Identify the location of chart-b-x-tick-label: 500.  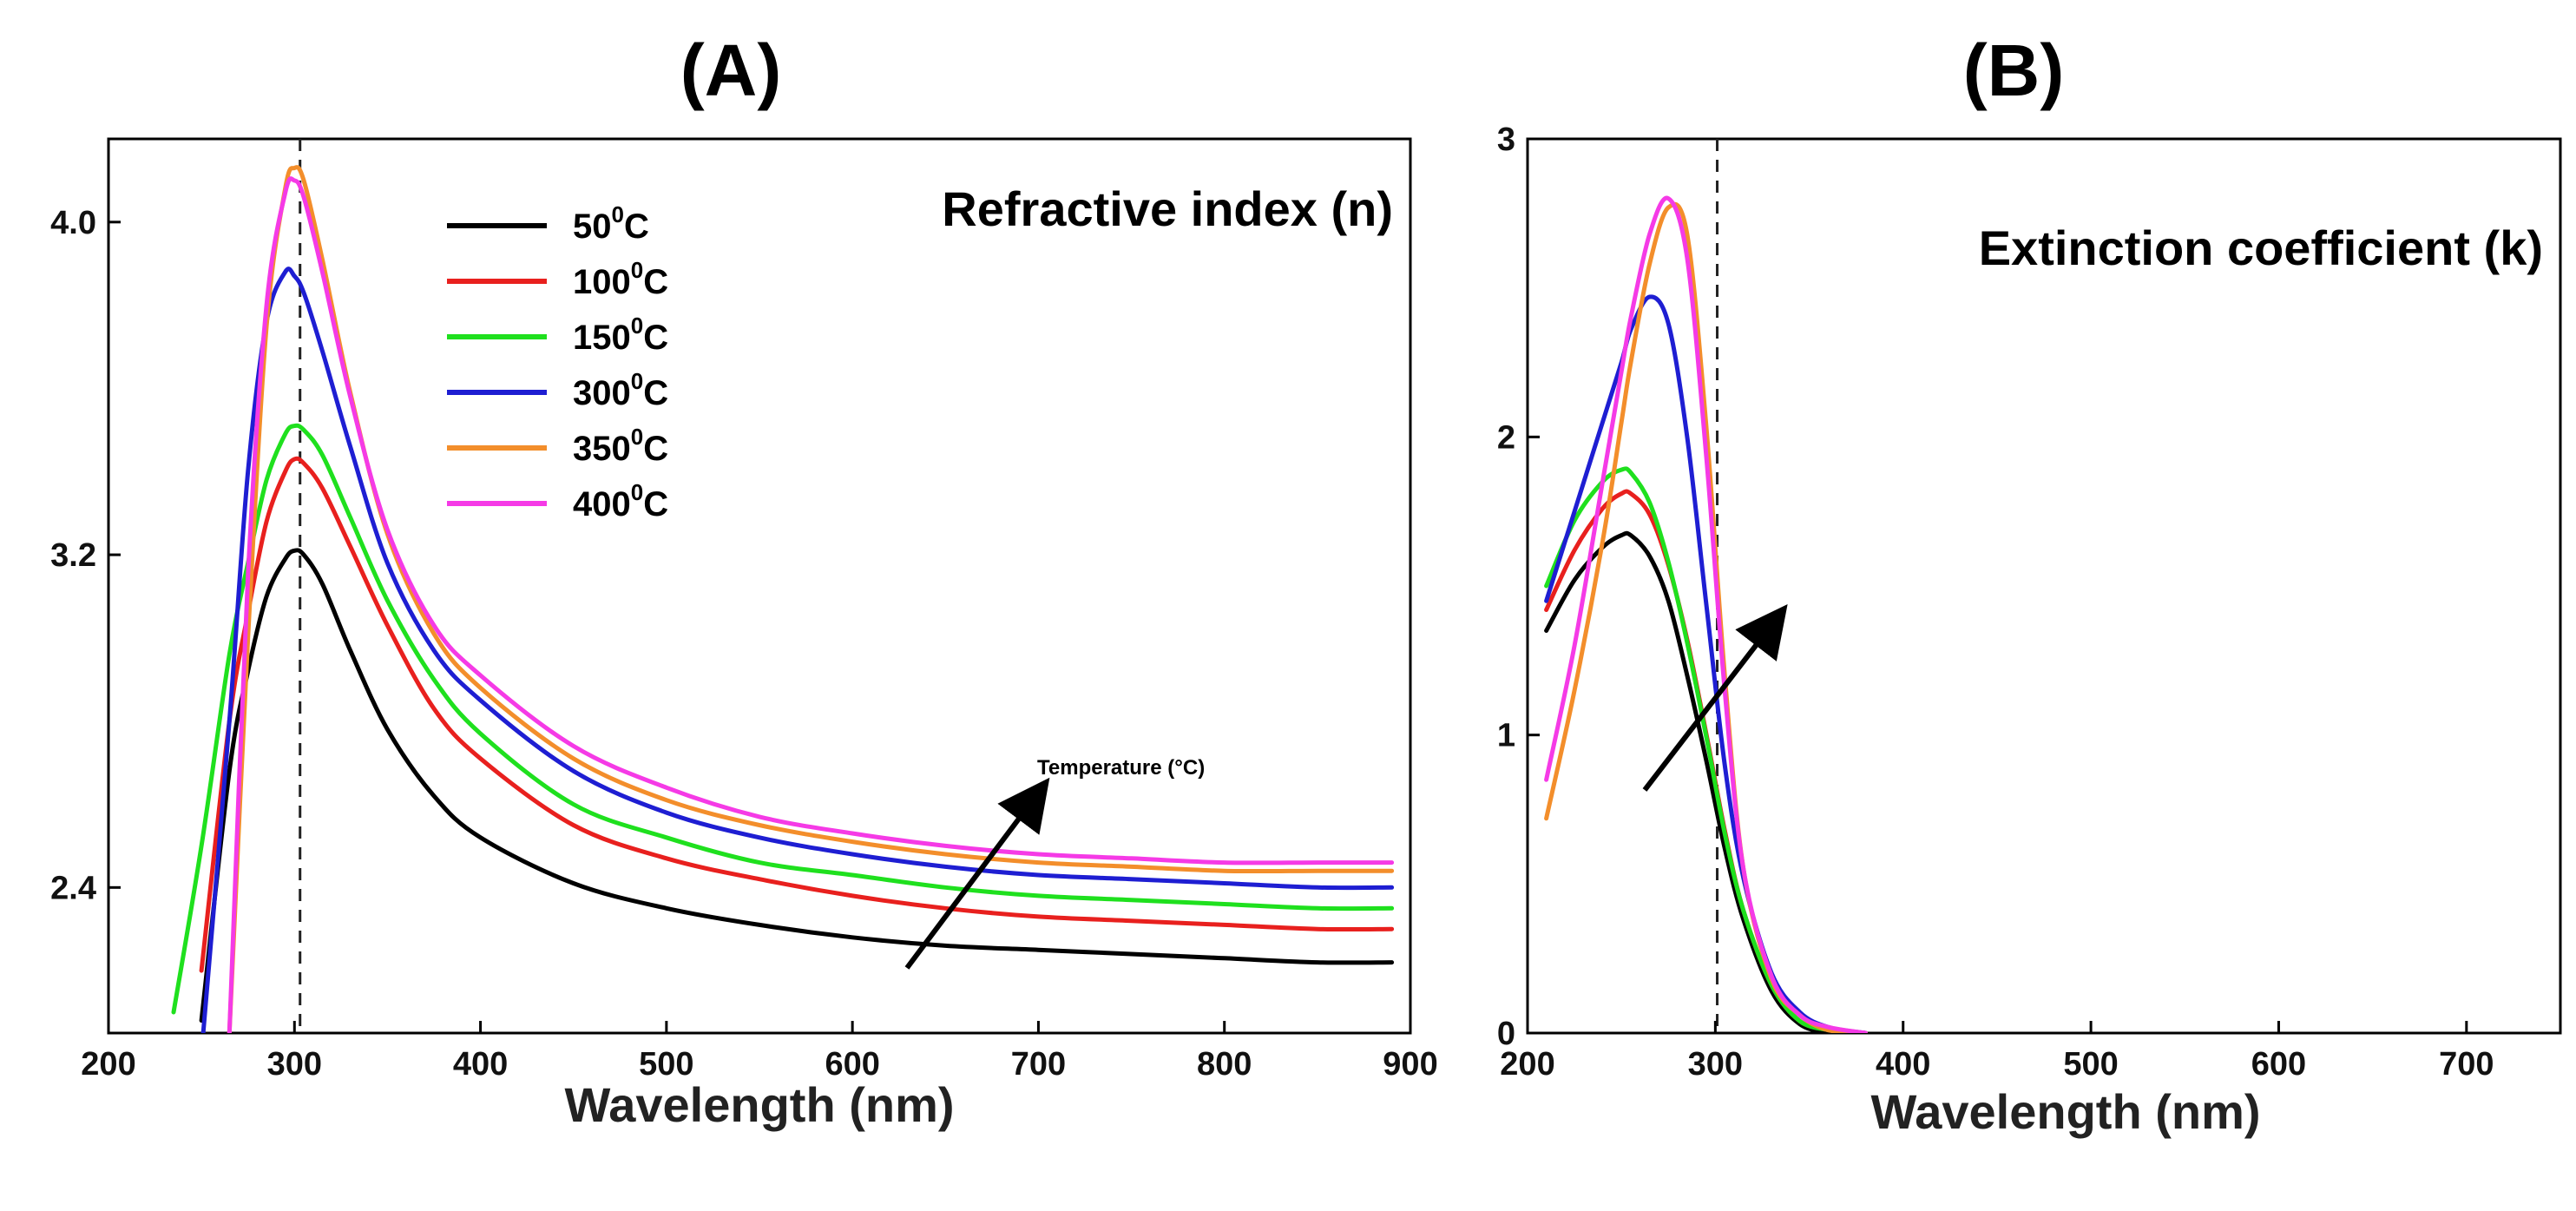
(2090, 1064).